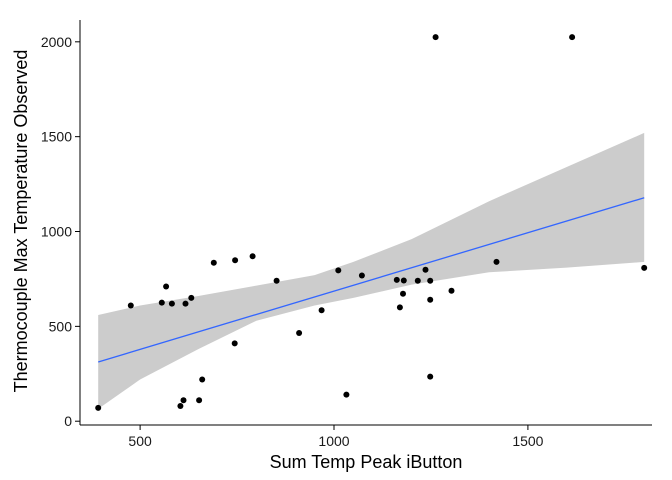  I want to click on y-tick-label: 500, so click(61, 326).